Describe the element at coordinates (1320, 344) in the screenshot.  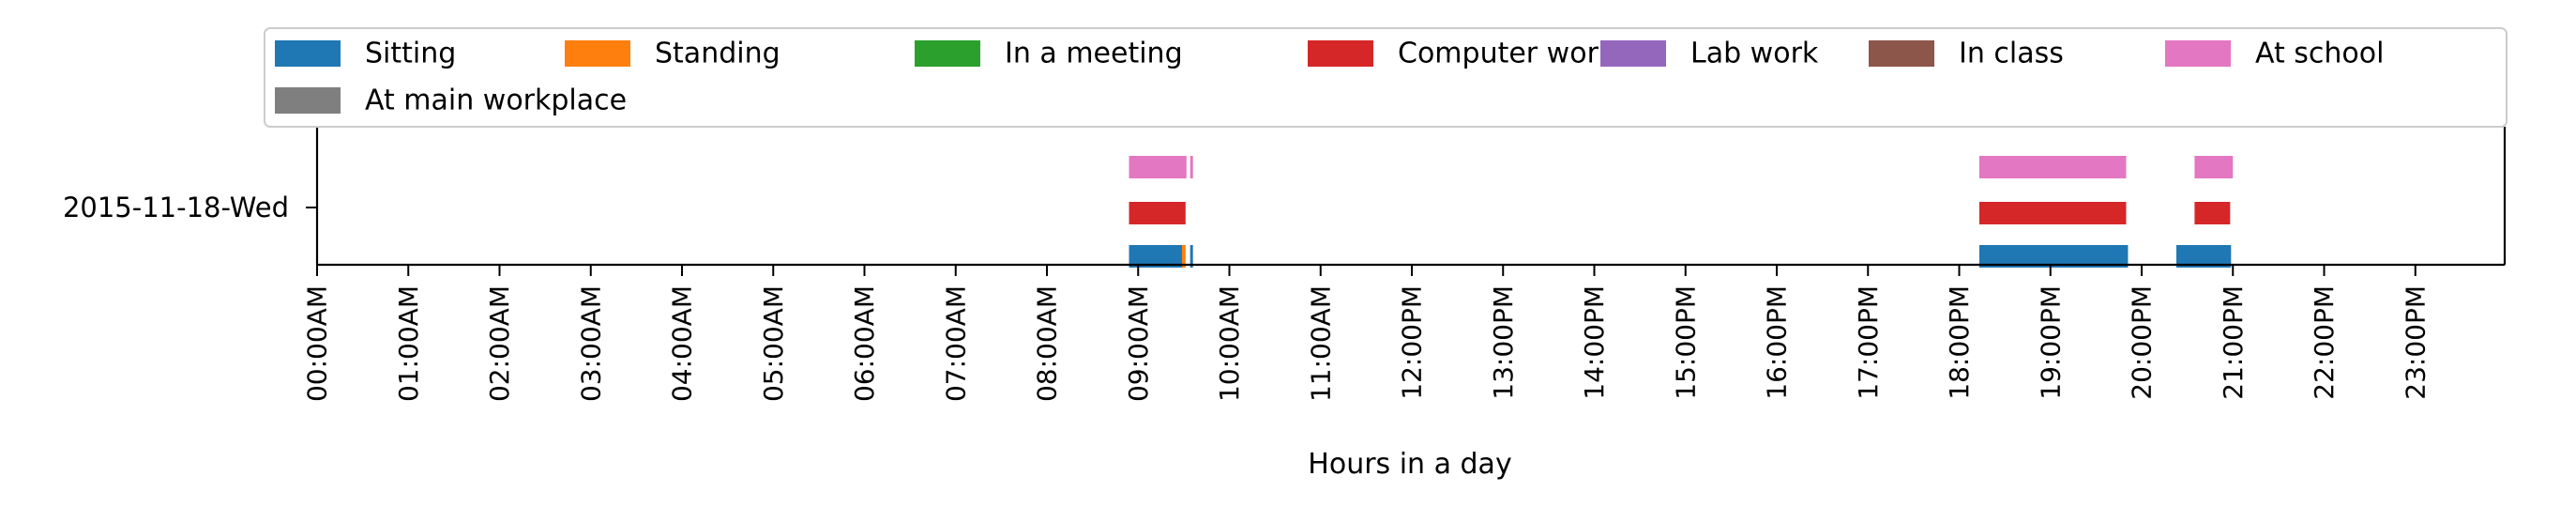
I see `x-tick-label-11: 11:00AM` at that location.